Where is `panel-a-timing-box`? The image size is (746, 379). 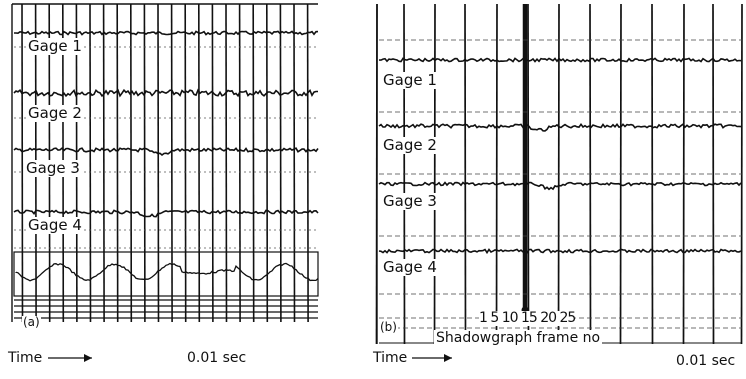
panel-a-timing-box is located at coordinates (166, 274).